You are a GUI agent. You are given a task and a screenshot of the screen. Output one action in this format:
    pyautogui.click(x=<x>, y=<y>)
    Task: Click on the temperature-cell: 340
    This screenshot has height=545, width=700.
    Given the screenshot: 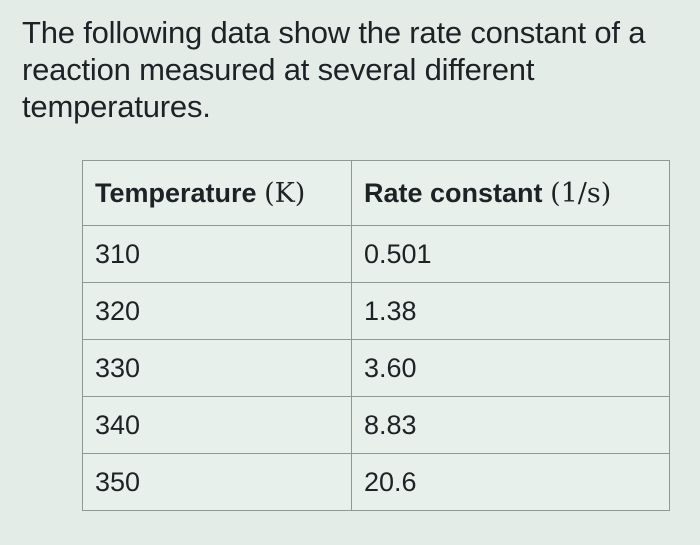 What is the action you would take?
    pyautogui.click(x=217, y=425)
    